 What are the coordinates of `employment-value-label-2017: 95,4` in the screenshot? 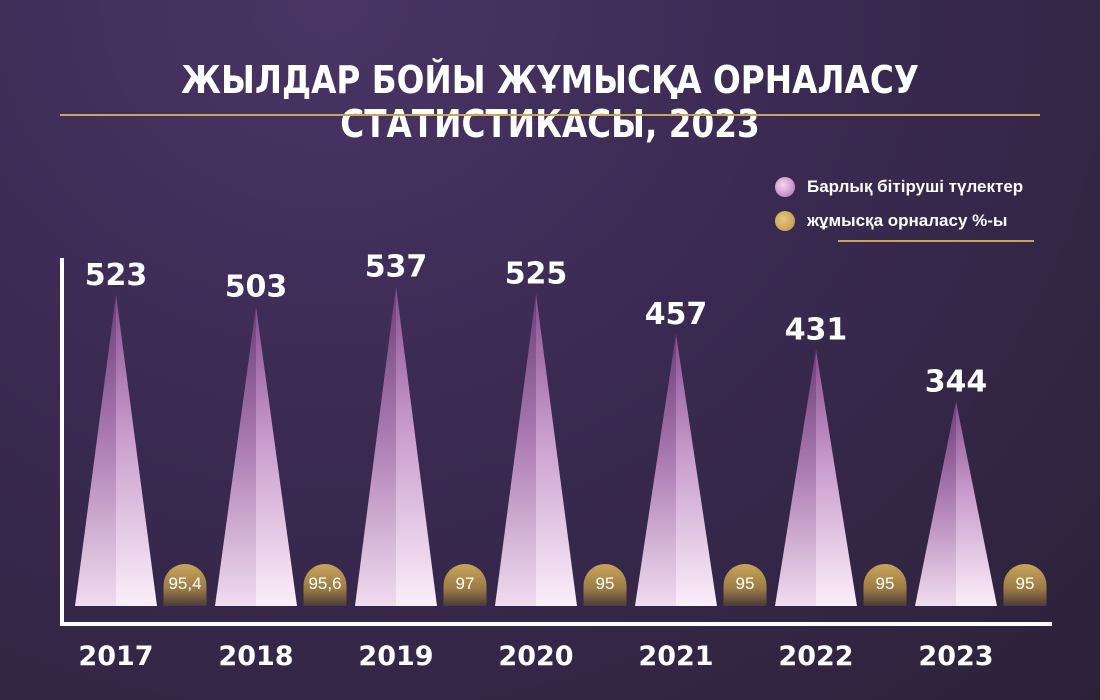 It's located at (184, 583).